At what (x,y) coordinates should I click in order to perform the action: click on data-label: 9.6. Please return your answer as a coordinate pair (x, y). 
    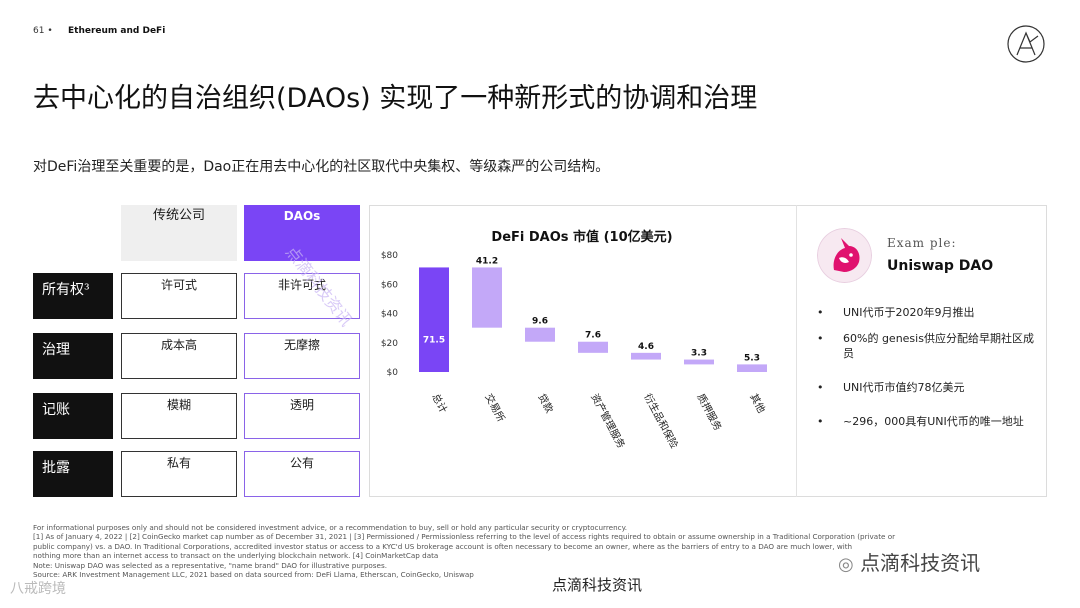
    Looking at the image, I should click on (540, 322).